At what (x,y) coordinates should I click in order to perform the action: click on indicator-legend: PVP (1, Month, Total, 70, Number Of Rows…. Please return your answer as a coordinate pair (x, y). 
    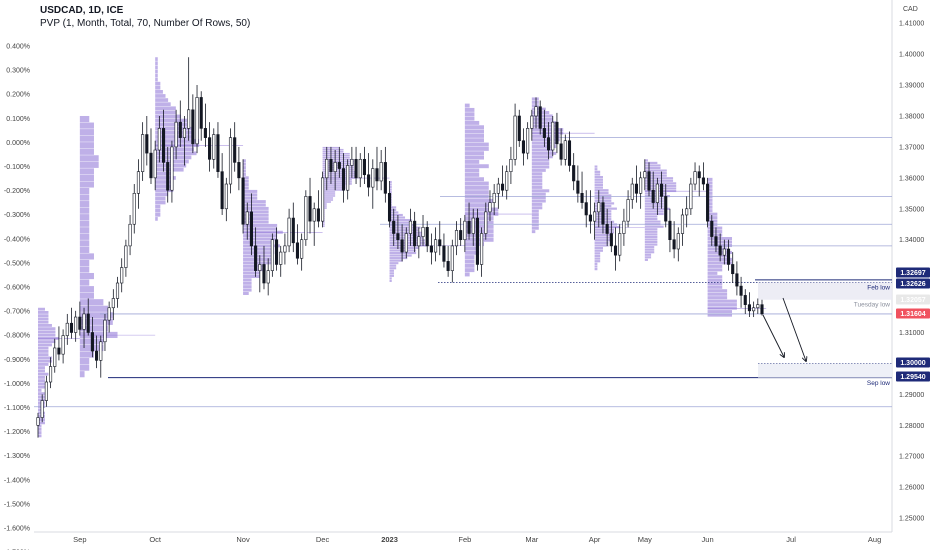
    Looking at the image, I should click on (145, 23).